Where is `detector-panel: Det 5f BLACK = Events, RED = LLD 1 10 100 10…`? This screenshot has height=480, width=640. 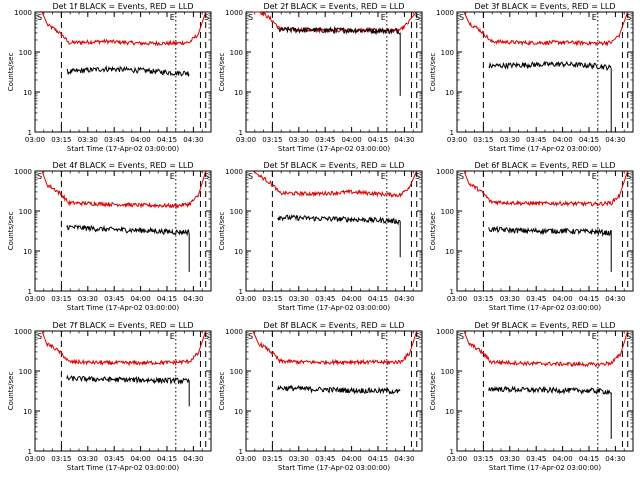
detector-panel: Det 5f BLACK = Events, RED = LLD 1 10 100 10… is located at coordinates (320, 236).